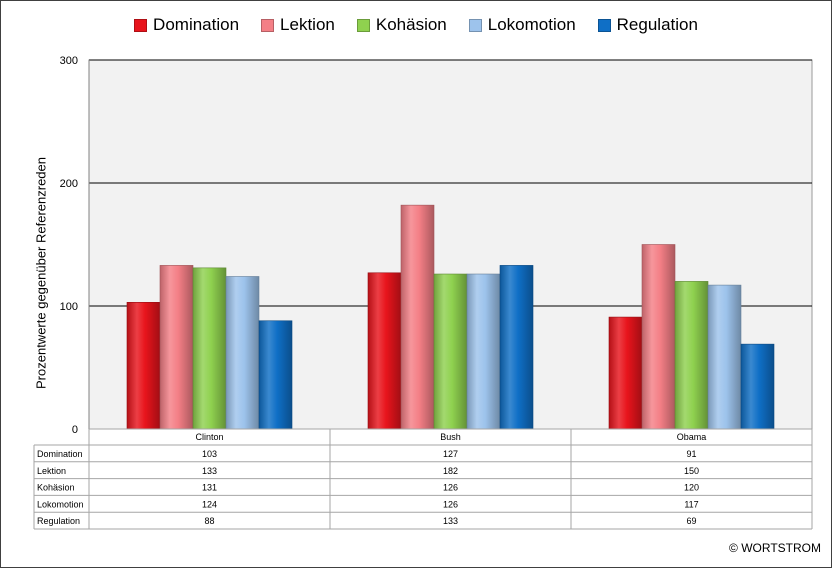 This screenshot has height=568, width=832. I want to click on table-row-label: Domination, so click(60, 454).